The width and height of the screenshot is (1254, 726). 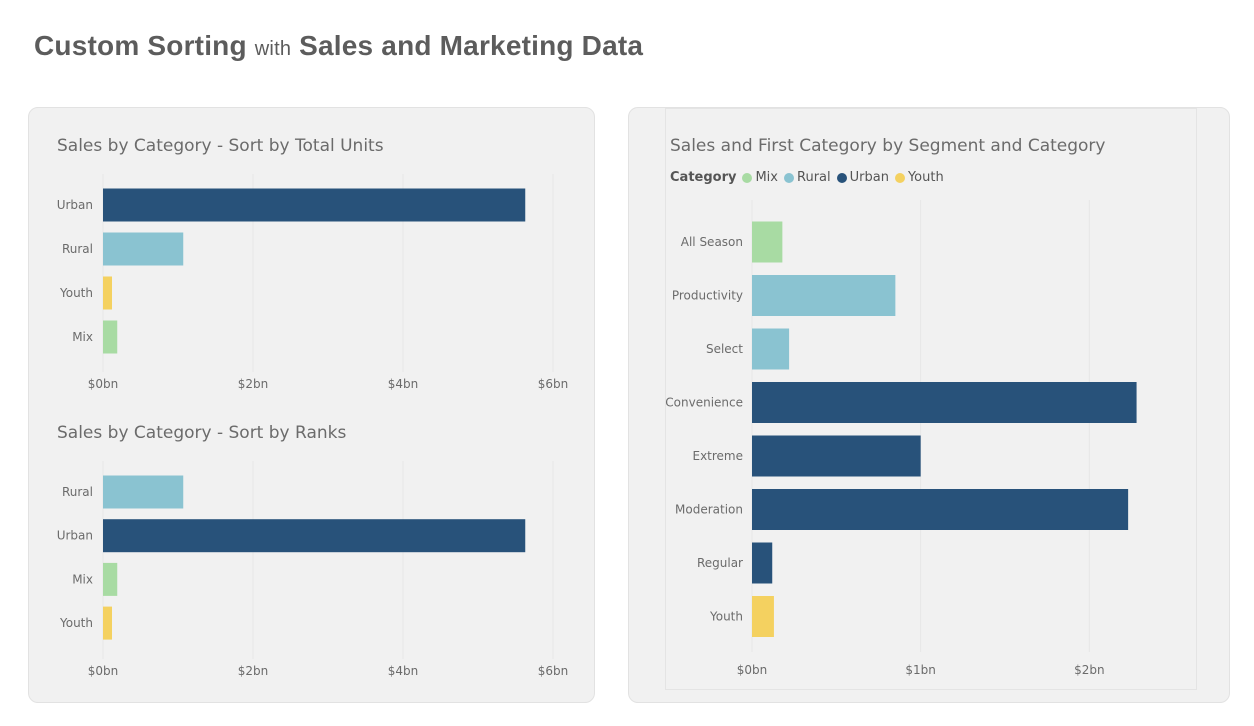 I want to click on bar-select, so click(x=771, y=349).